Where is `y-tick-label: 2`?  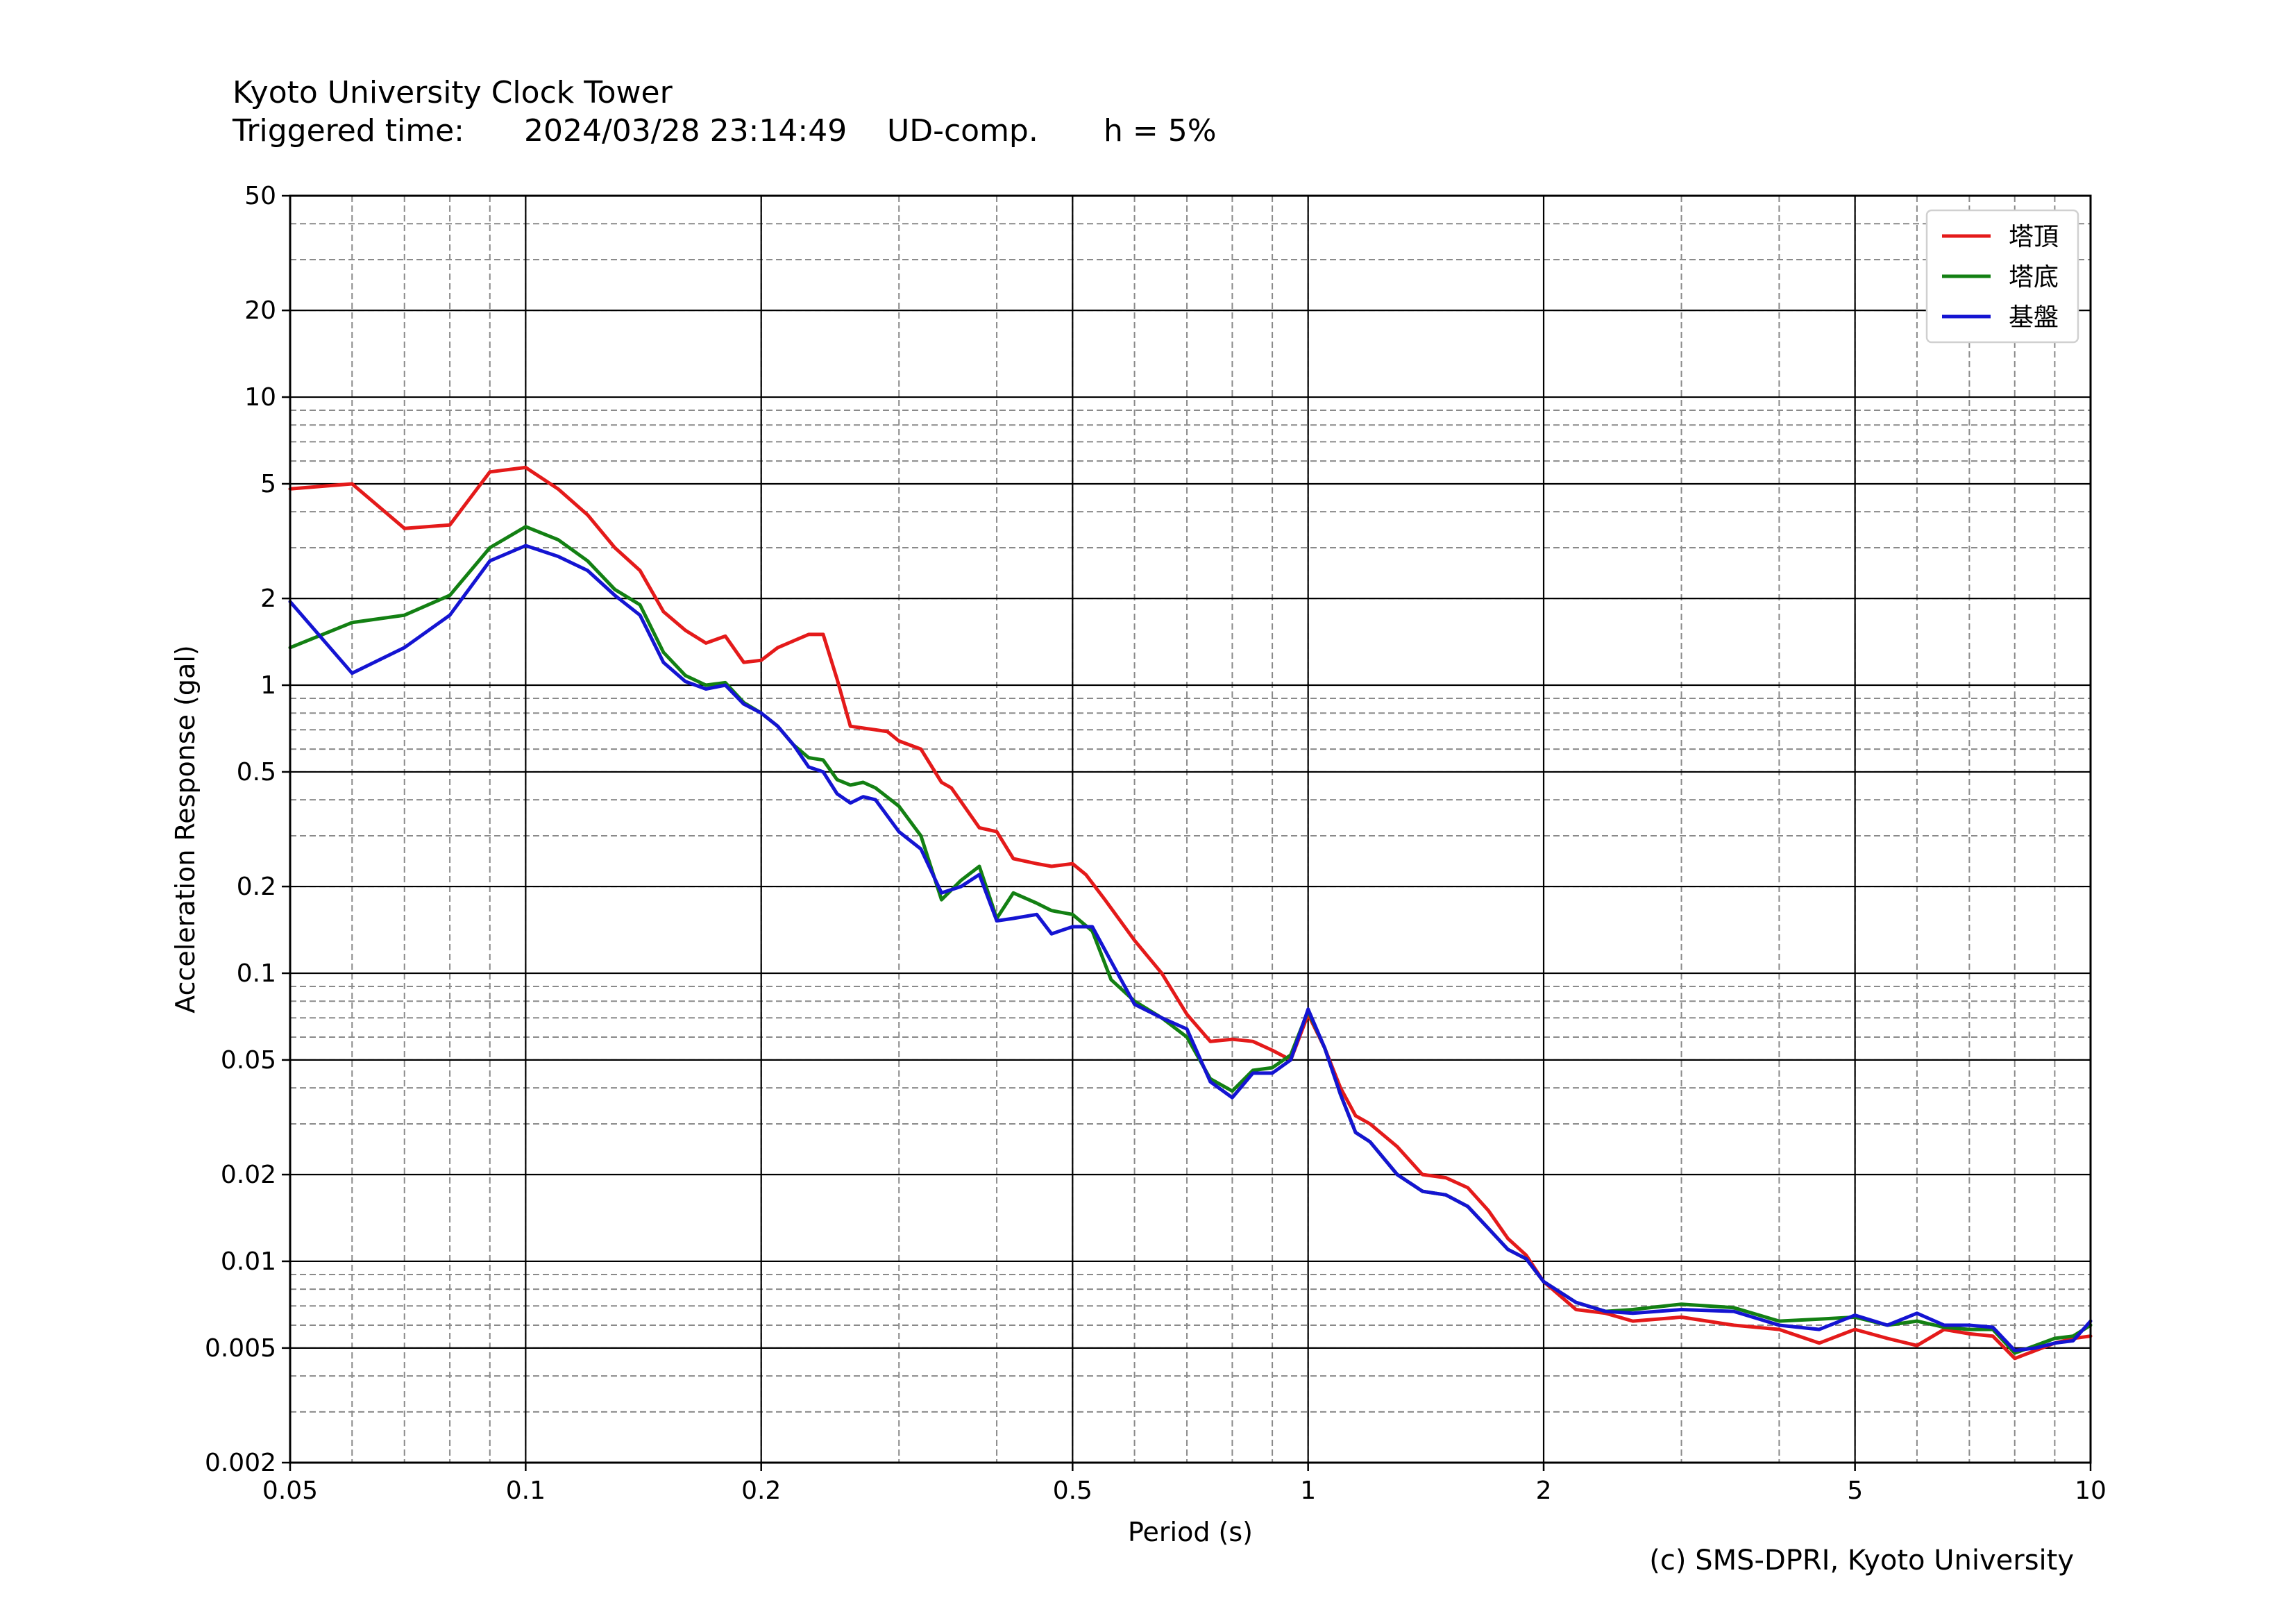
y-tick-label: 2 is located at coordinates (268, 599).